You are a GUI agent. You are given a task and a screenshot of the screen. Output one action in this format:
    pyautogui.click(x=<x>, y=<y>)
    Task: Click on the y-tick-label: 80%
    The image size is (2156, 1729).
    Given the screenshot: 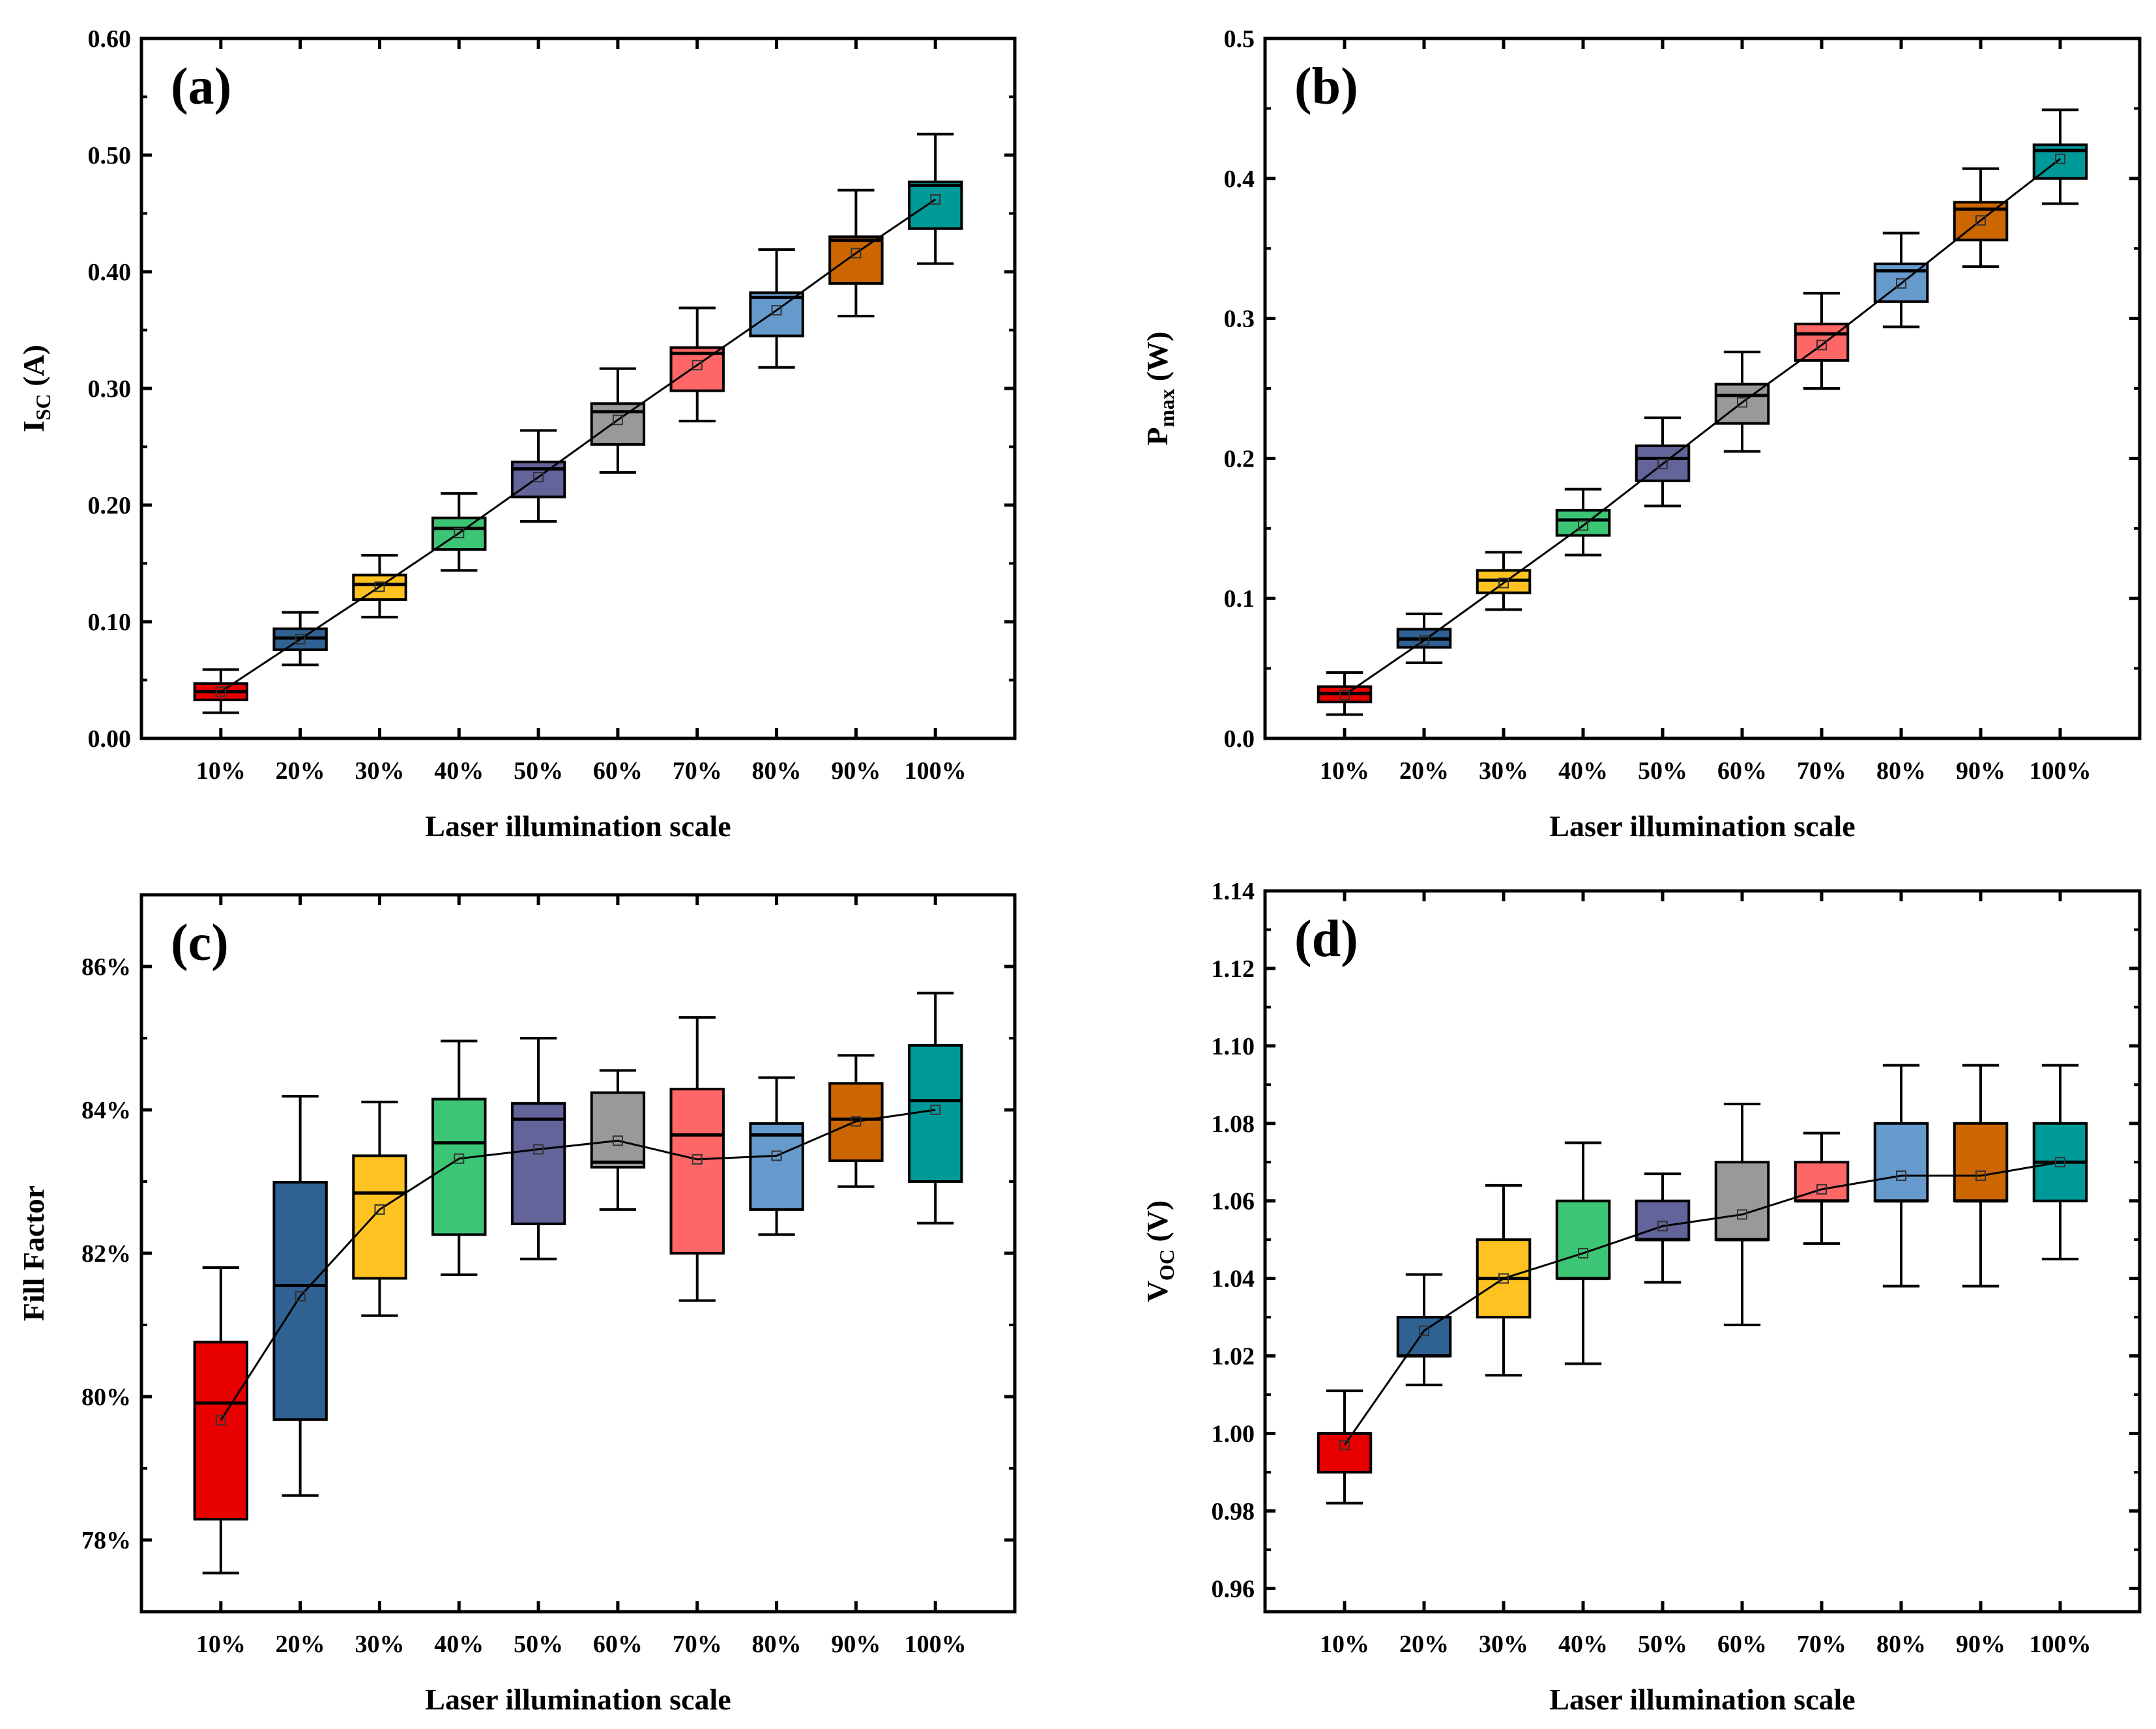 What is the action you would take?
    pyautogui.click(x=106, y=1397)
    